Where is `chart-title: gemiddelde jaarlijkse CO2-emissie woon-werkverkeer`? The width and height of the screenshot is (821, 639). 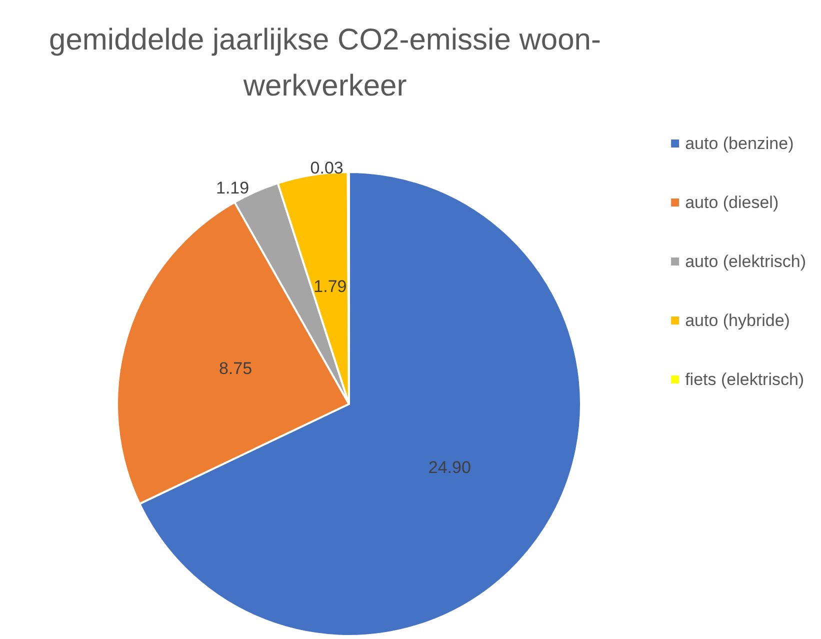
chart-title: gemiddelde jaarlijkse CO2-emissie woon-werkverkeer is located at coordinates (325, 63).